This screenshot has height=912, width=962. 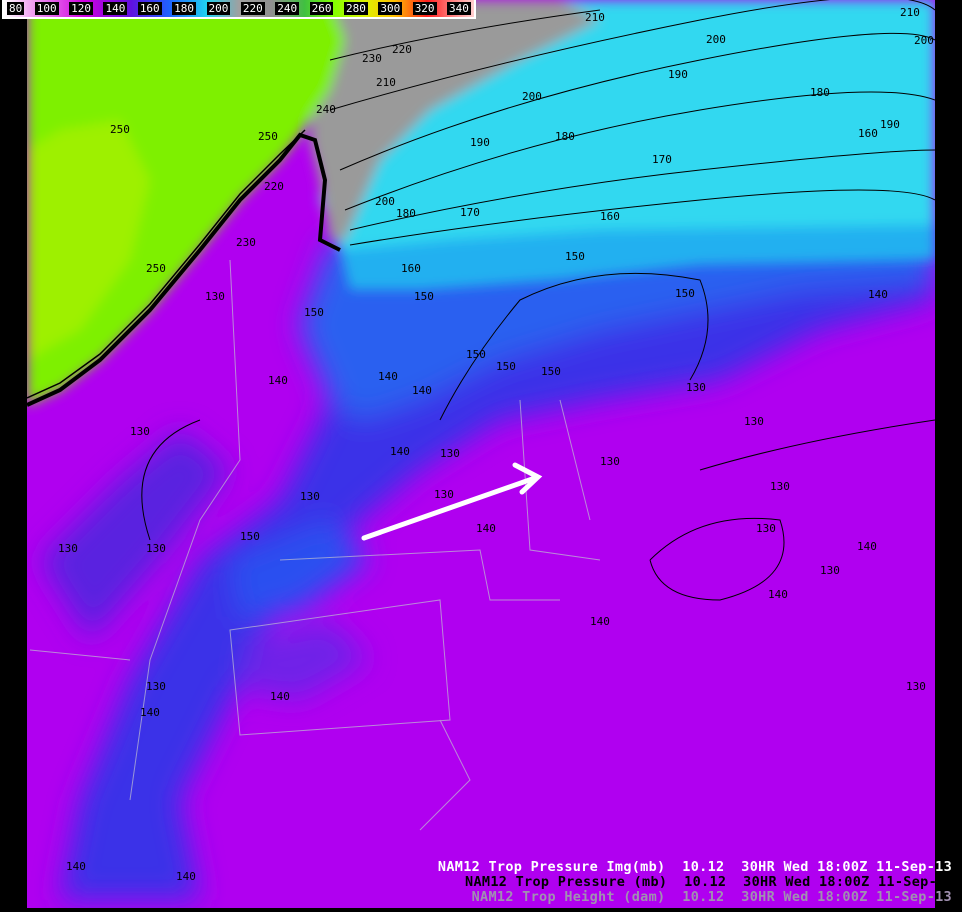 I want to click on colorbar-label: 240, so click(x=287, y=8).